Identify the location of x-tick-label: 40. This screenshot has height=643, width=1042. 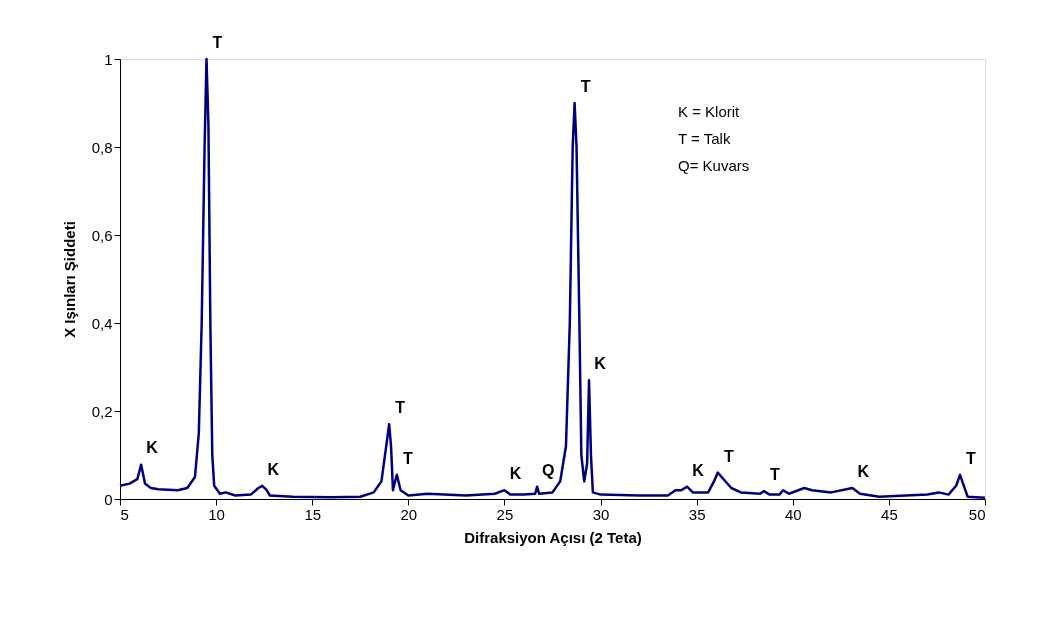
(793, 514).